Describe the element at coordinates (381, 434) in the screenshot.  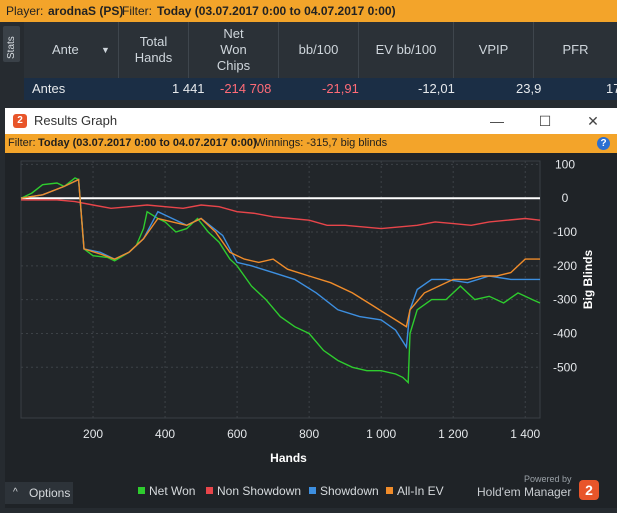
I see `x-tick-label: 1 000` at that location.